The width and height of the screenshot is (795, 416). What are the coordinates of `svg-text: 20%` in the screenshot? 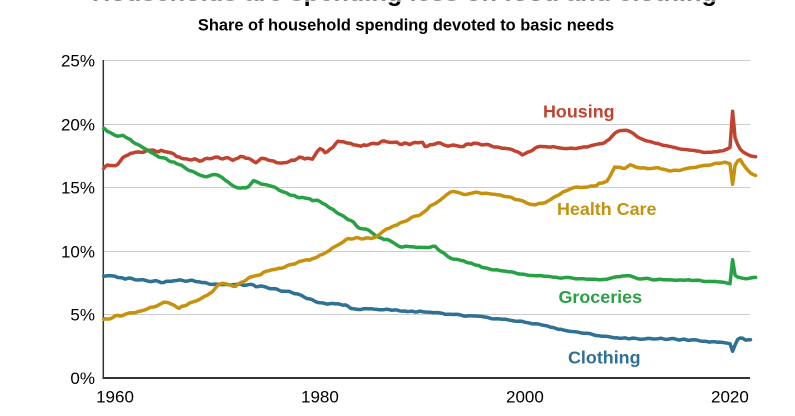 It's located at (78, 125).